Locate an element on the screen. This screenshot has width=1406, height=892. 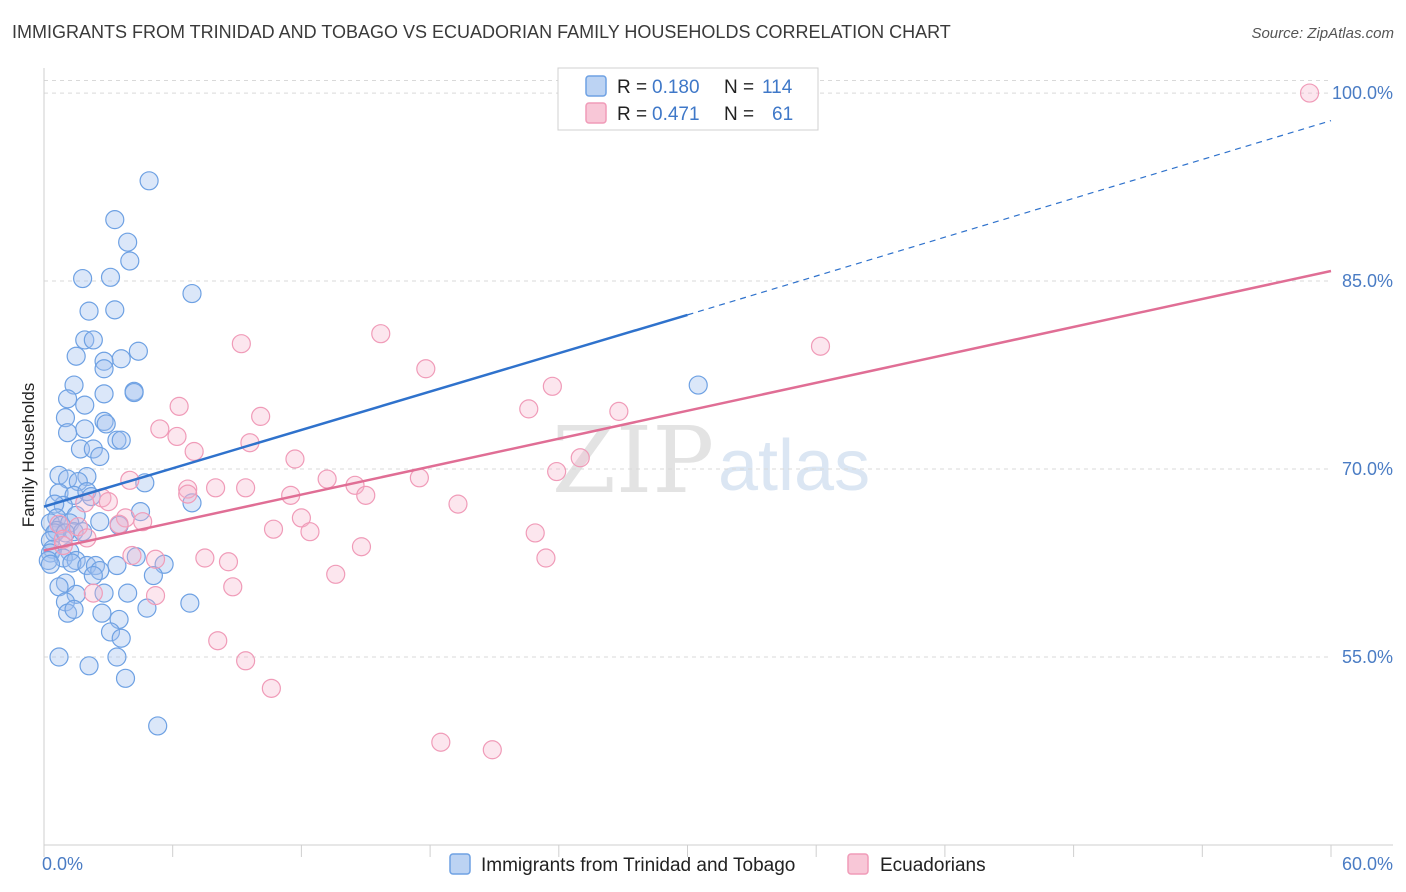
x-tick-labels: 0.0% 60.0% is located at coordinates (717, 864).